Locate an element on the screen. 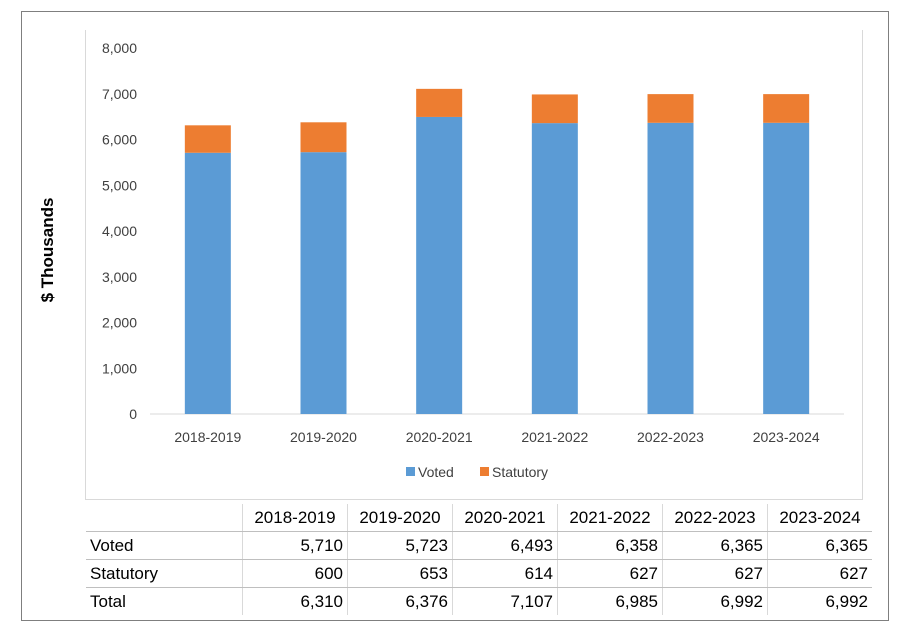 The width and height of the screenshot is (906, 638). y-tick-label: 7,000 is located at coordinates (119, 94).